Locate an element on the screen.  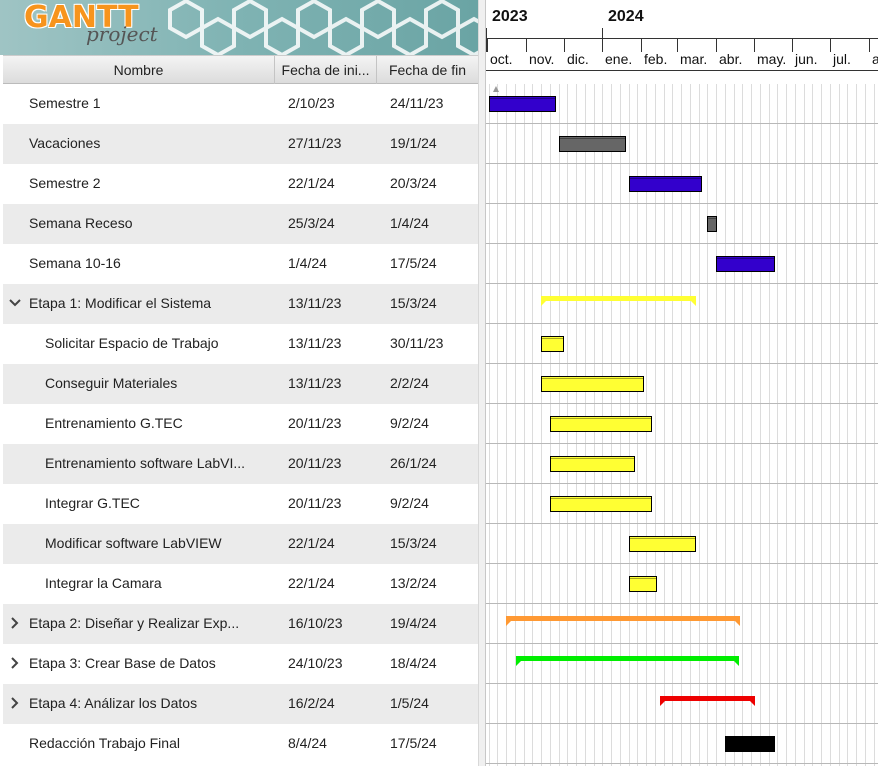
task-row: Semana Receso 25/3/24 1/4/24 is located at coordinates (240, 224).